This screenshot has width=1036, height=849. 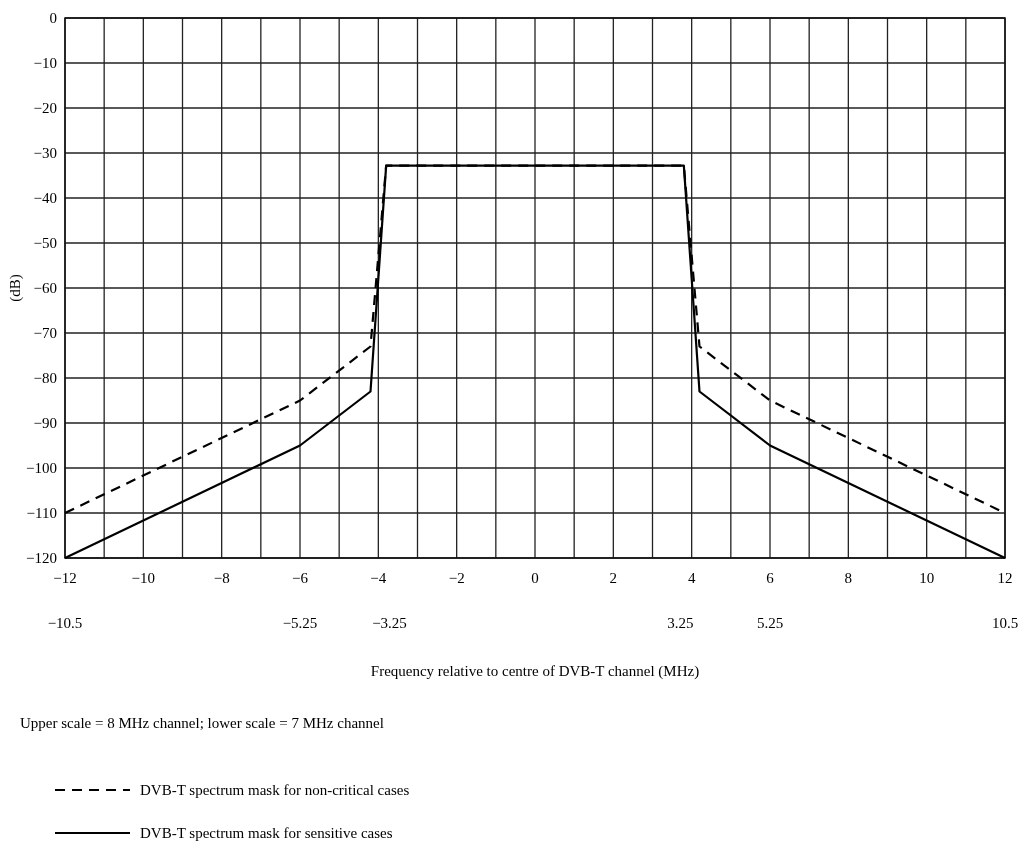 What do you see at coordinates (143, 578) in the screenshot?
I see `x-tick-label: −10` at bounding box center [143, 578].